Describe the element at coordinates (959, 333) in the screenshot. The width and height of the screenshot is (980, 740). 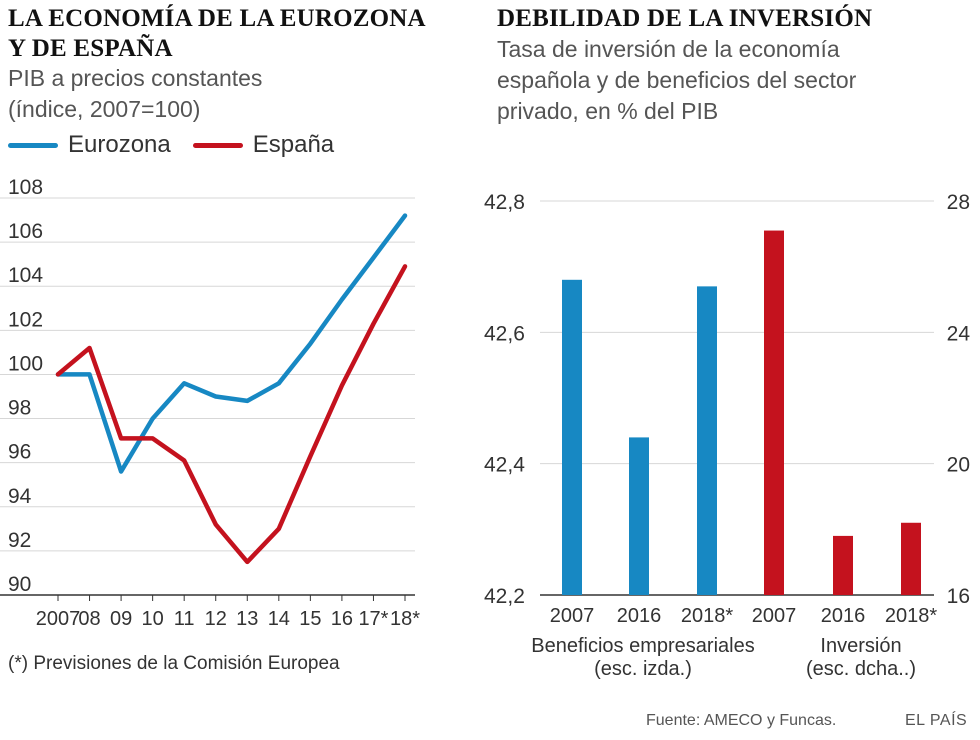
I see `y-right-tick-label: 24` at that location.